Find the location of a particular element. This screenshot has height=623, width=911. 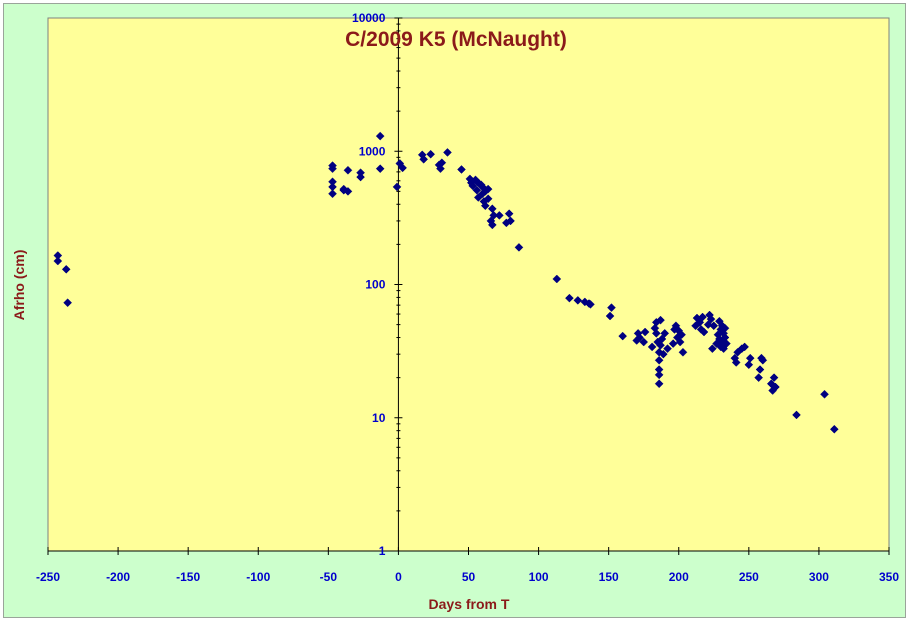

x-tick-label: 200 is located at coordinates (679, 577).